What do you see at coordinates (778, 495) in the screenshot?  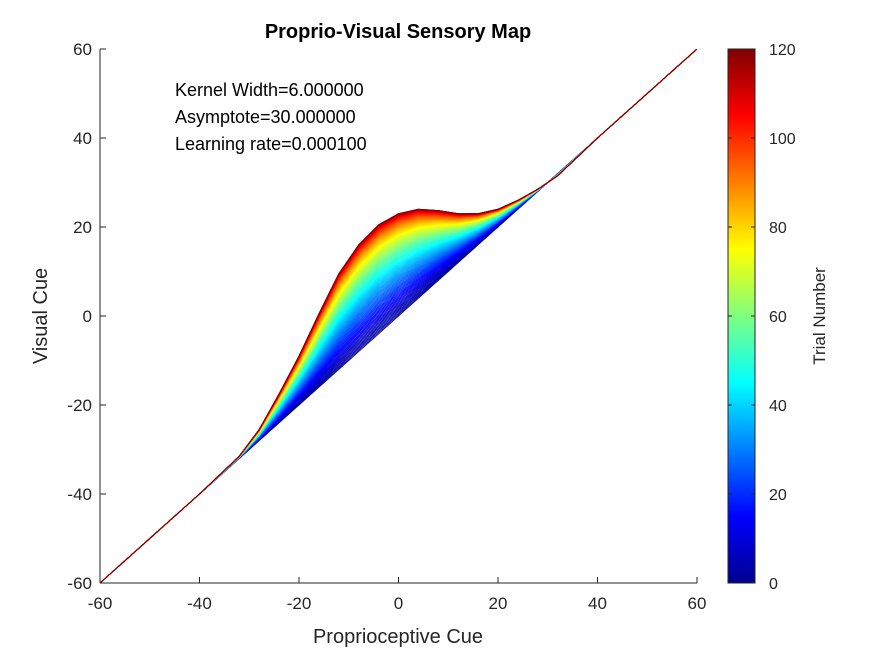 I see `colorbar-tick-label: 20` at bounding box center [778, 495].